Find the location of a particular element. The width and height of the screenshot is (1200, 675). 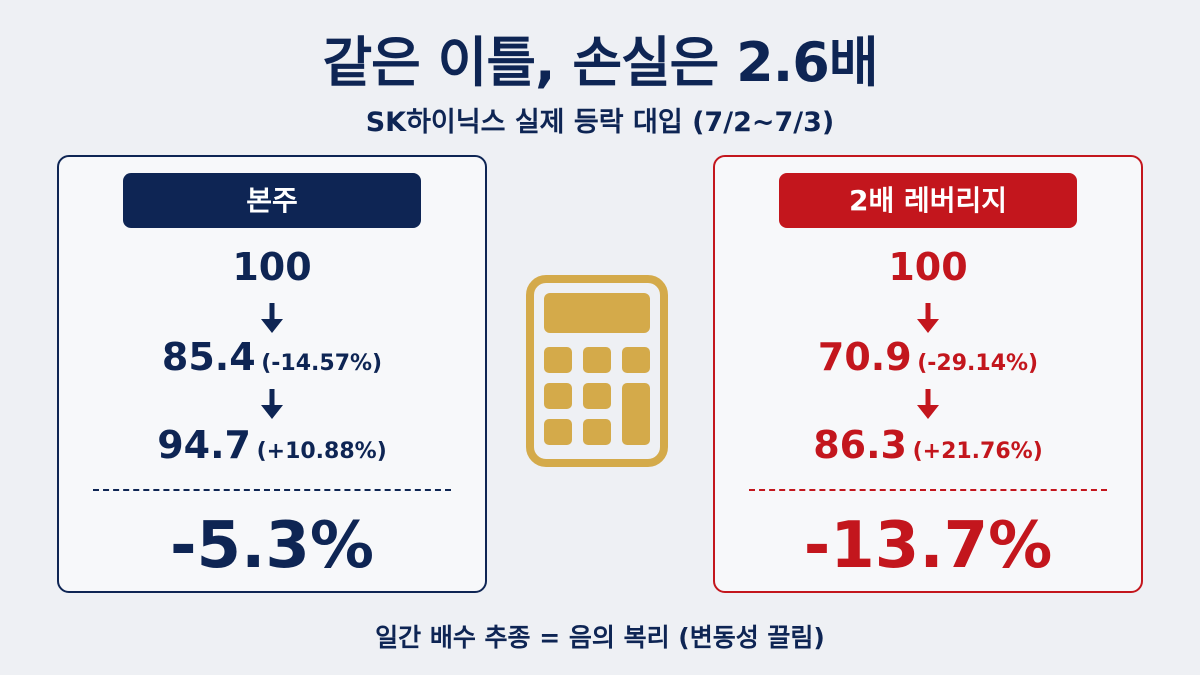

step: 86.3 (+21.76%) is located at coordinates (928, 445).